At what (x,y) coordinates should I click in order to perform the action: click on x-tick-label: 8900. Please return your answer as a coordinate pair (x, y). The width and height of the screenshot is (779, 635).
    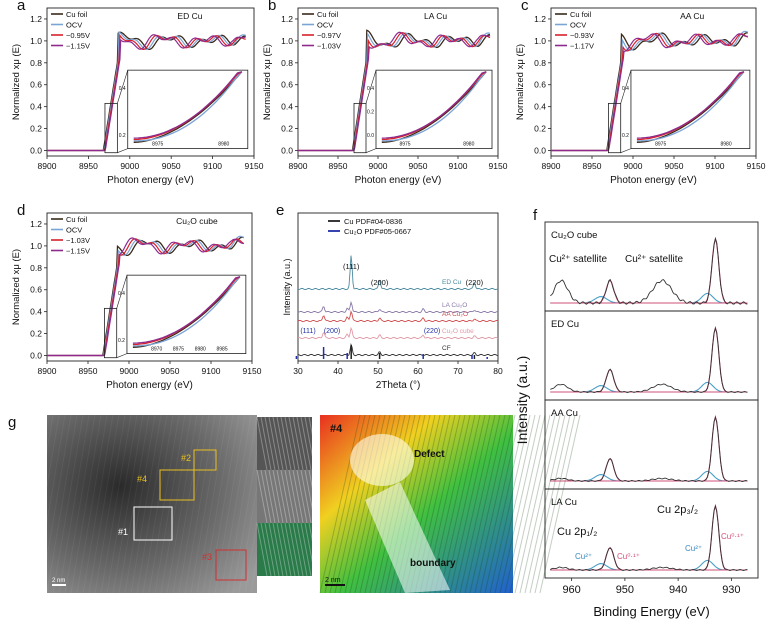
    Looking at the image, I should click on (47, 166).